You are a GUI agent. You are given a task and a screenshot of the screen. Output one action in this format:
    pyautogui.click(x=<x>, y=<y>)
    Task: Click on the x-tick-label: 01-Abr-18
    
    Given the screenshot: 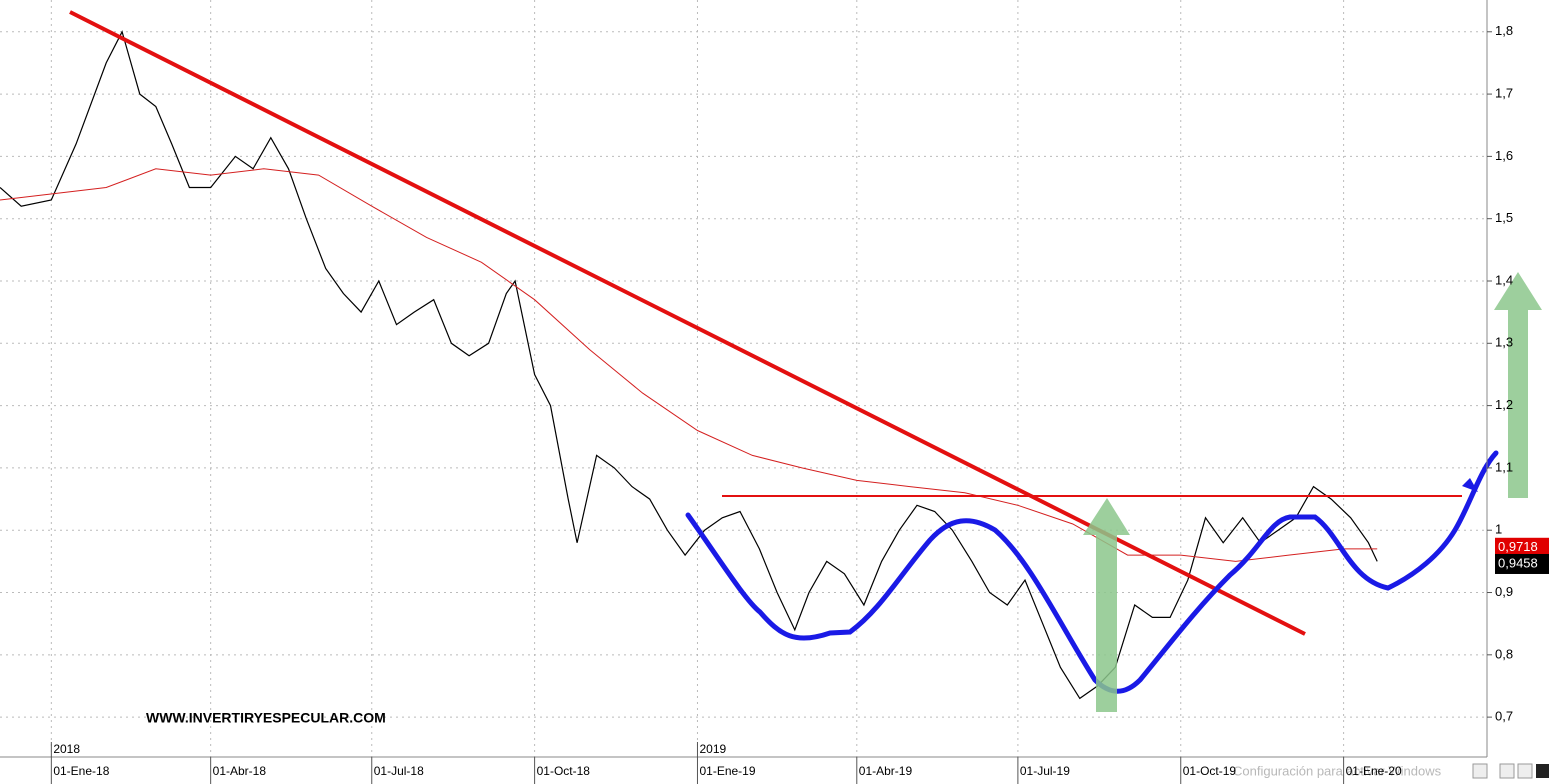 What is the action you would take?
    pyautogui.click(x=240, y=771)
    